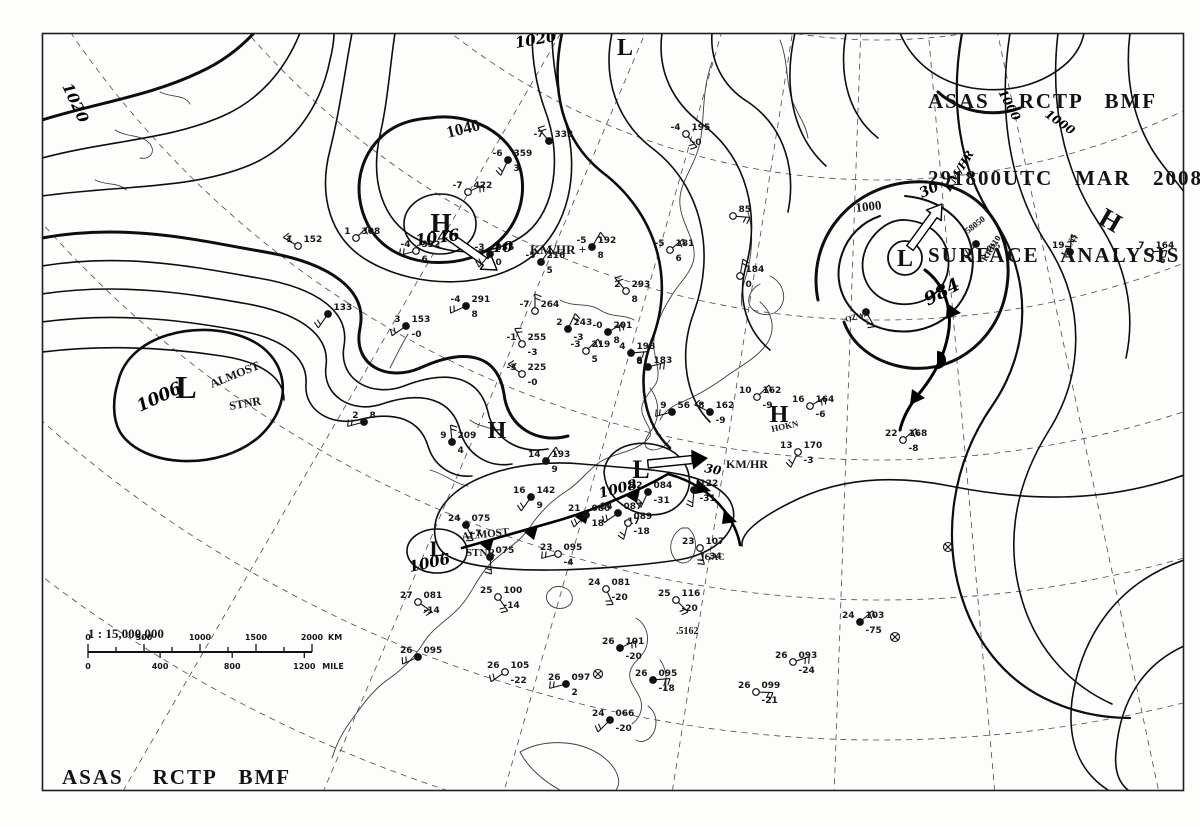  Describe the element at coordinates (421, 604) in the screenshot. I see `station-plot: 27 081 -14` at that location.